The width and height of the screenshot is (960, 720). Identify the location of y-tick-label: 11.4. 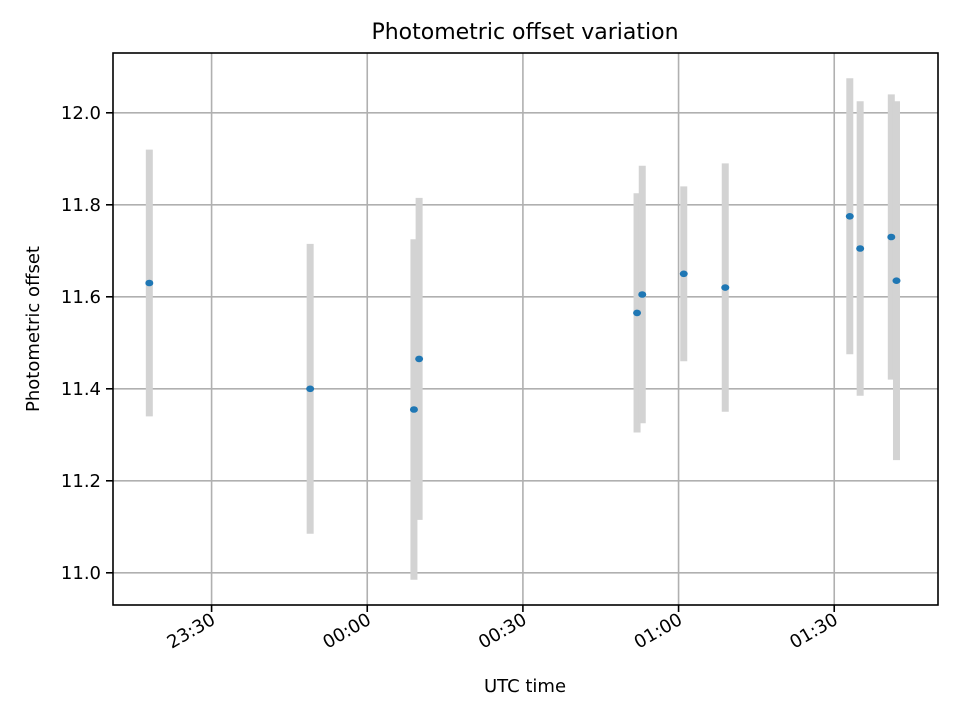
(81, 389).